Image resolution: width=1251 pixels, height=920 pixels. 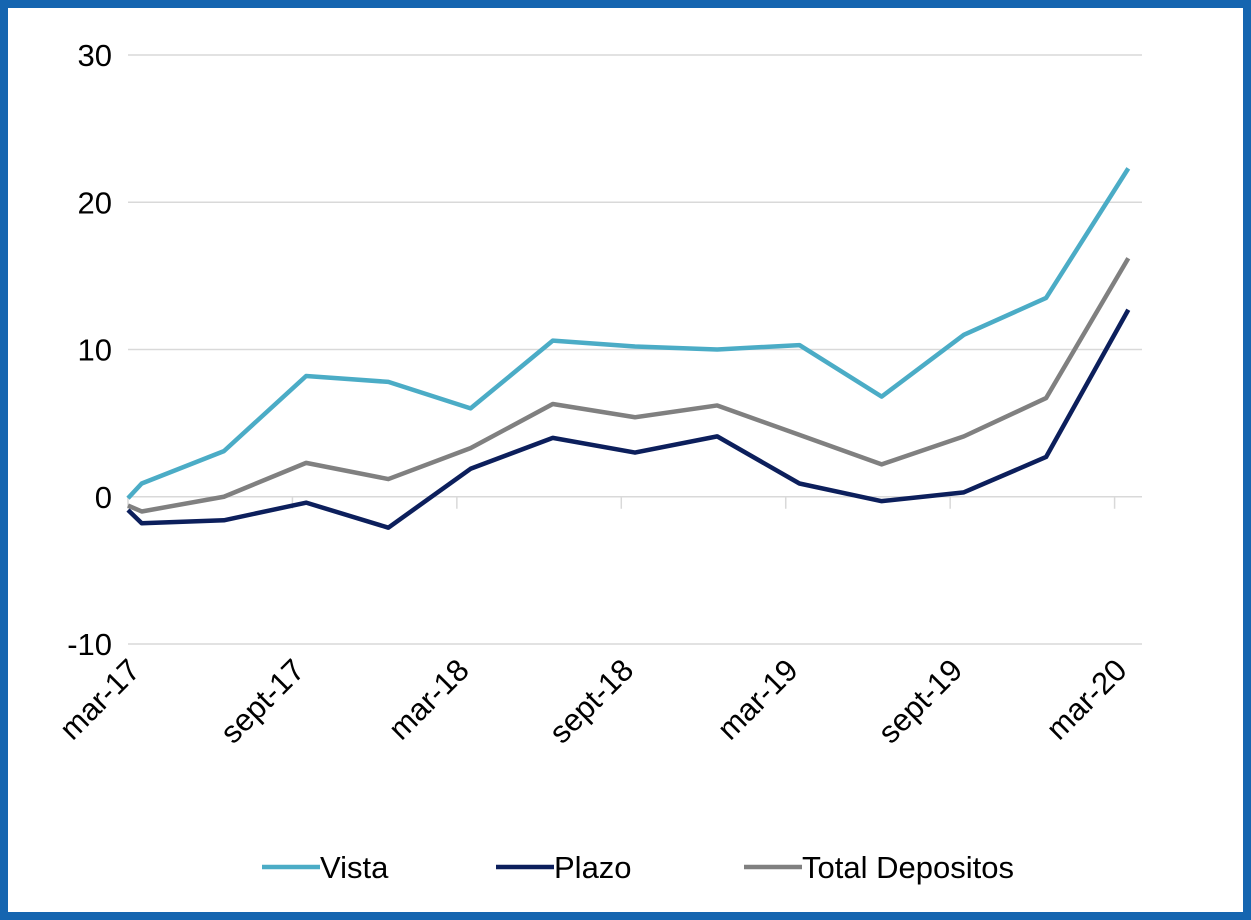 What do you see at coordinates (103, 497) in the screenshot?
I see `y-tick-label: 0` at bounding box center [103, 497].